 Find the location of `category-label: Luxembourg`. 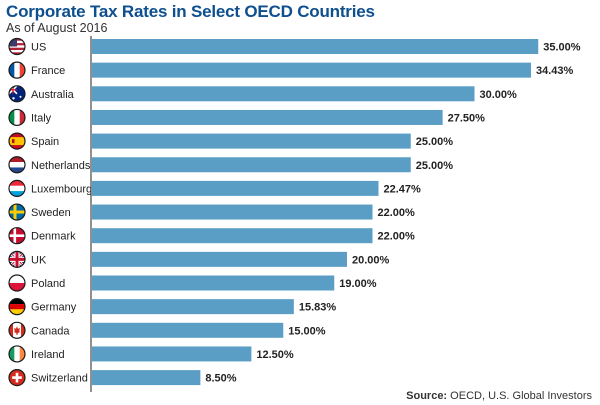

category-label: Luxembourg is located at coordinates (61, 189).